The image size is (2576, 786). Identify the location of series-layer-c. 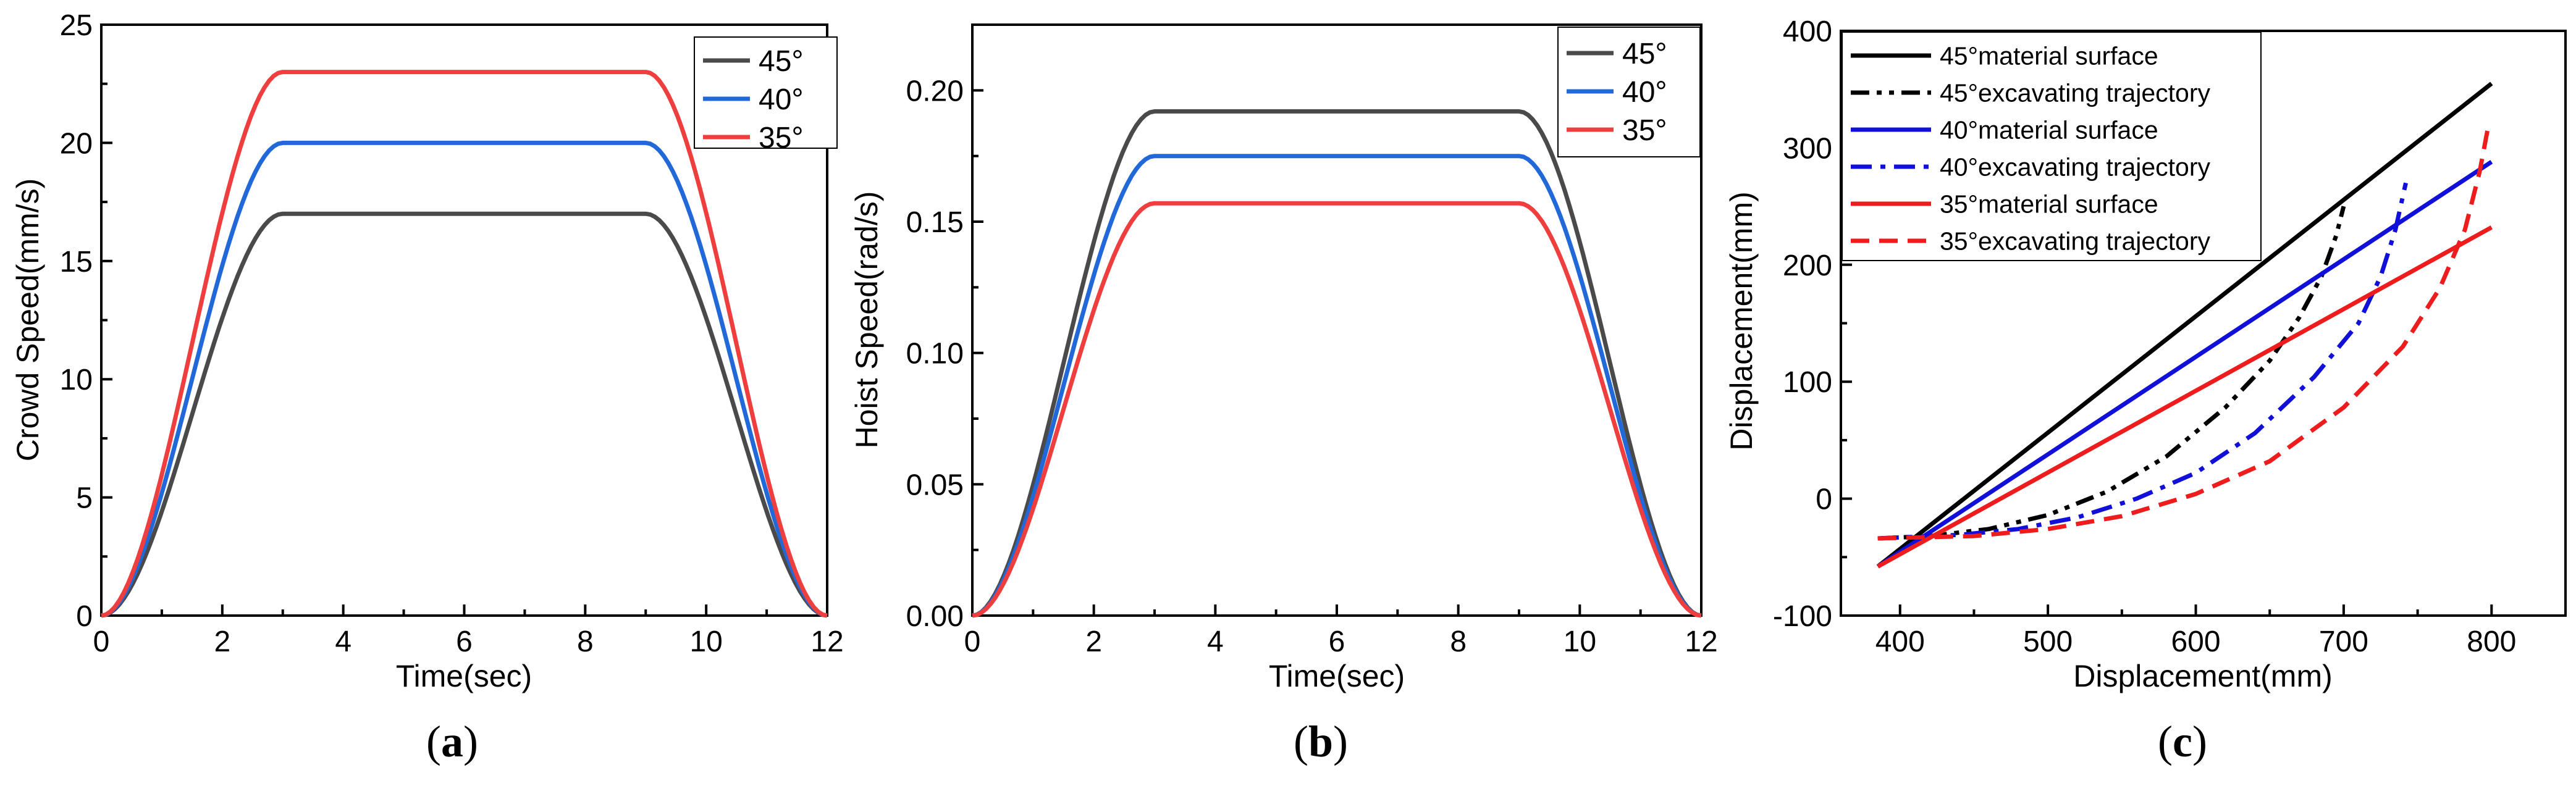
(2184, 325).